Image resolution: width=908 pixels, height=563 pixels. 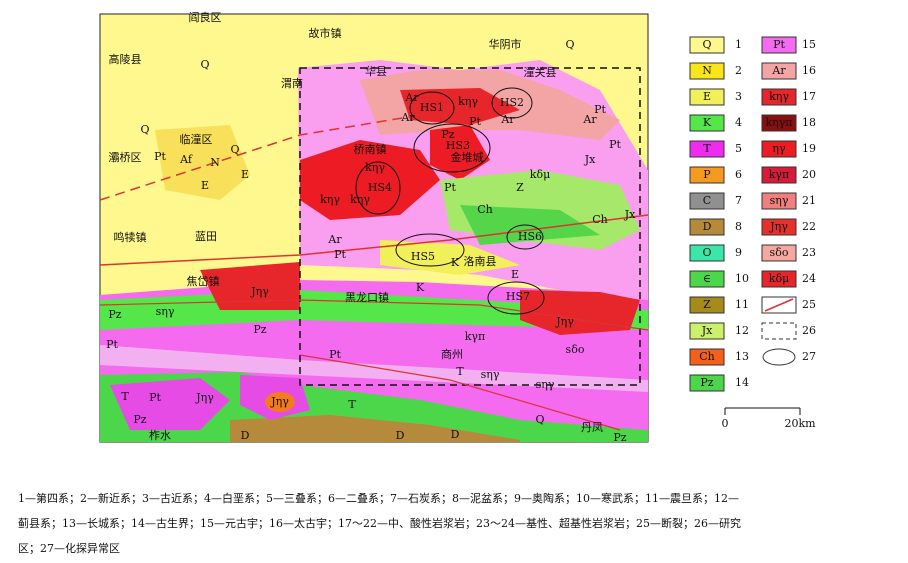 I want to click on legend-number: 6, so click(x=738, y=174).